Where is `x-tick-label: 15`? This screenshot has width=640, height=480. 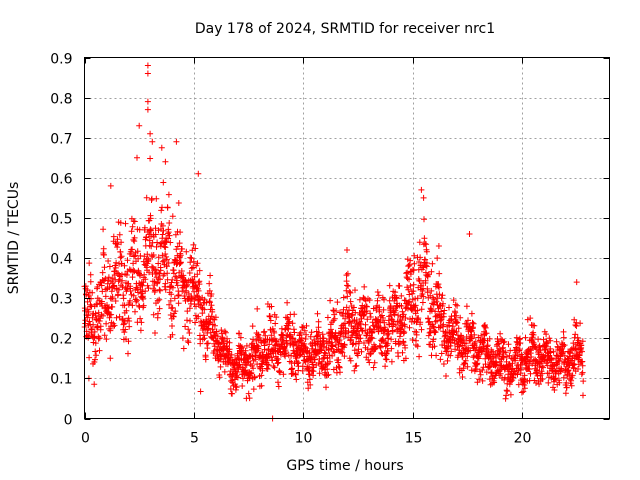 x-tick-label: 15 is located at coordinates (414, 439).